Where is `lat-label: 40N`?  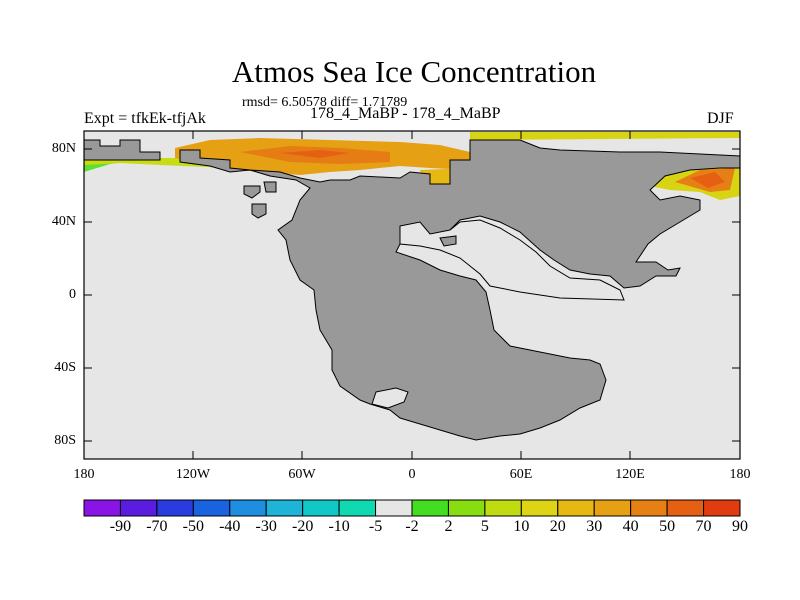
lat-label: 40N is located at coordinates (63, 221).